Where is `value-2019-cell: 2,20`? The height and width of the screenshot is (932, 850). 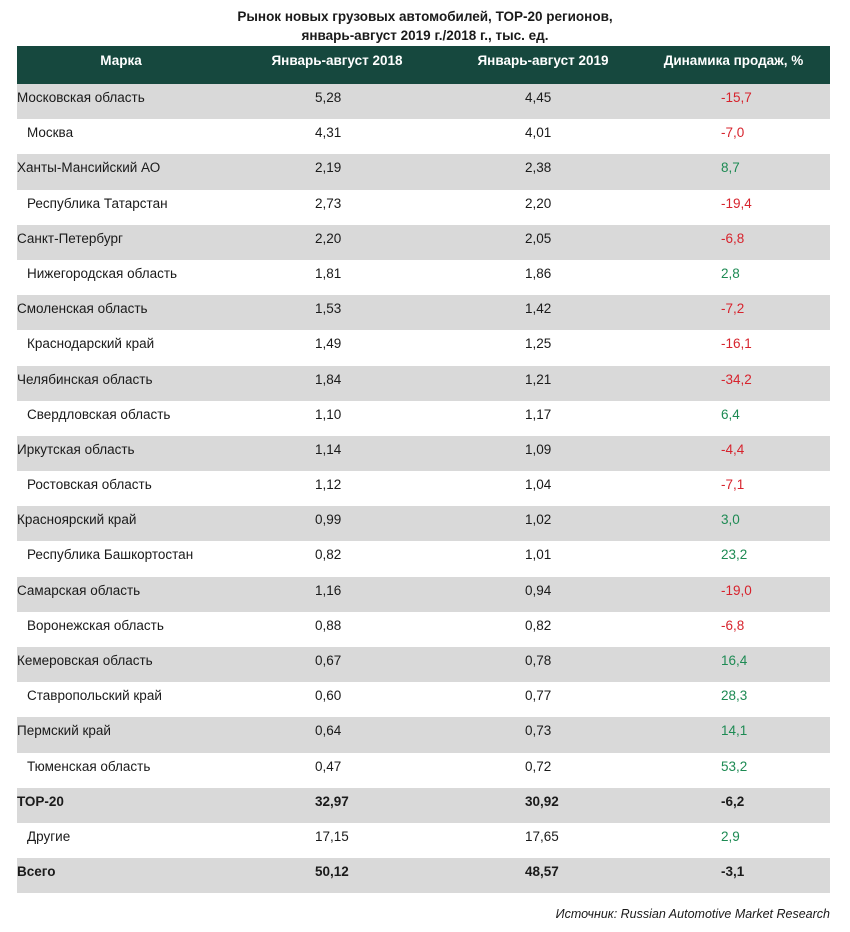
value-2019-cell: 2,20 is located at coordinates (538, 203).